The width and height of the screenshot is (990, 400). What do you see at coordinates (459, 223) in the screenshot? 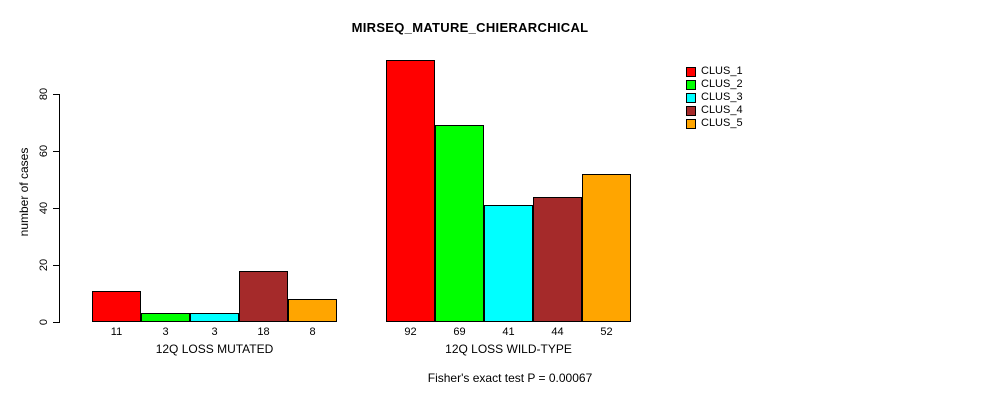
I see `bar-clus_2-group2` at bounding box center [459, 223].